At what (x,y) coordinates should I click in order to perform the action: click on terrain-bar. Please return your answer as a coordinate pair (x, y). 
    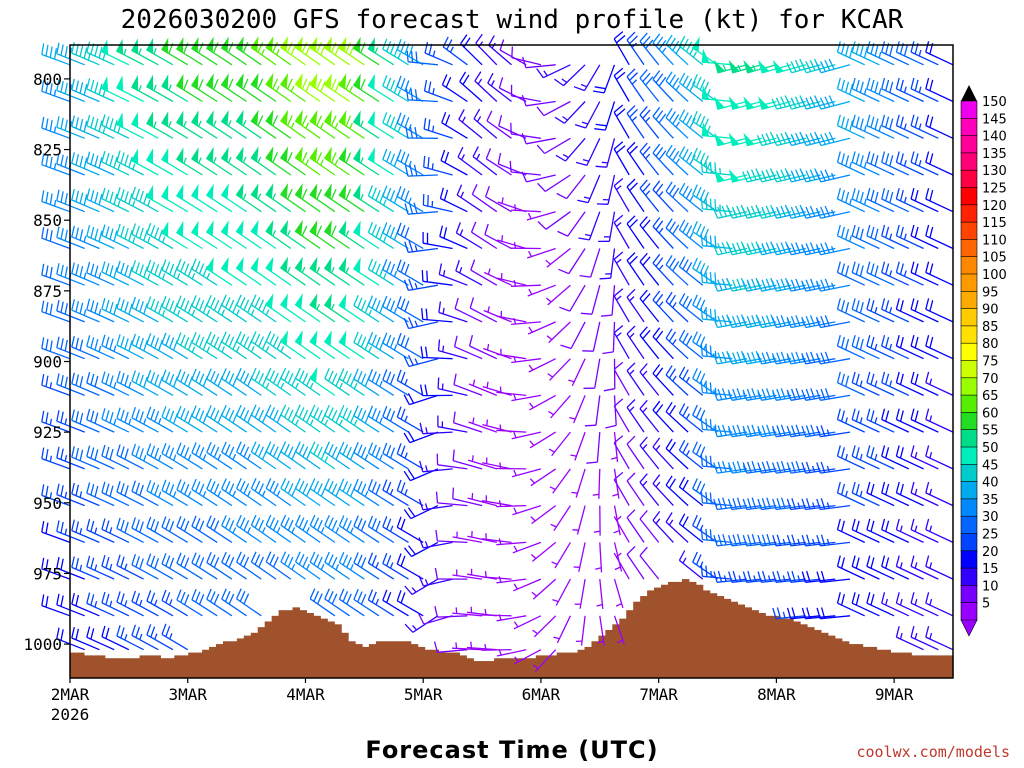
    Looking at the image, I should click on (748, 642).